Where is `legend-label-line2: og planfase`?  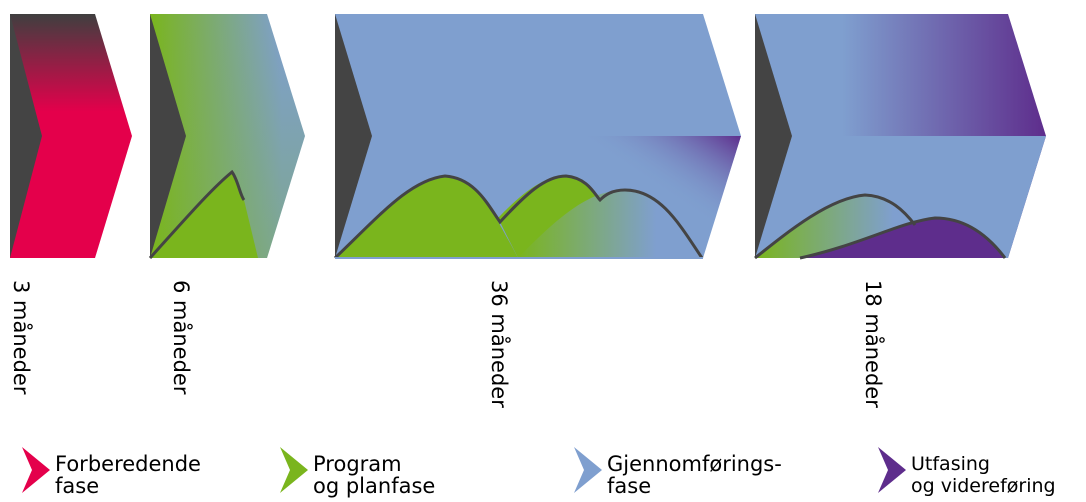
legend-label-line2: og planfase is located at coordinates (374, 486).